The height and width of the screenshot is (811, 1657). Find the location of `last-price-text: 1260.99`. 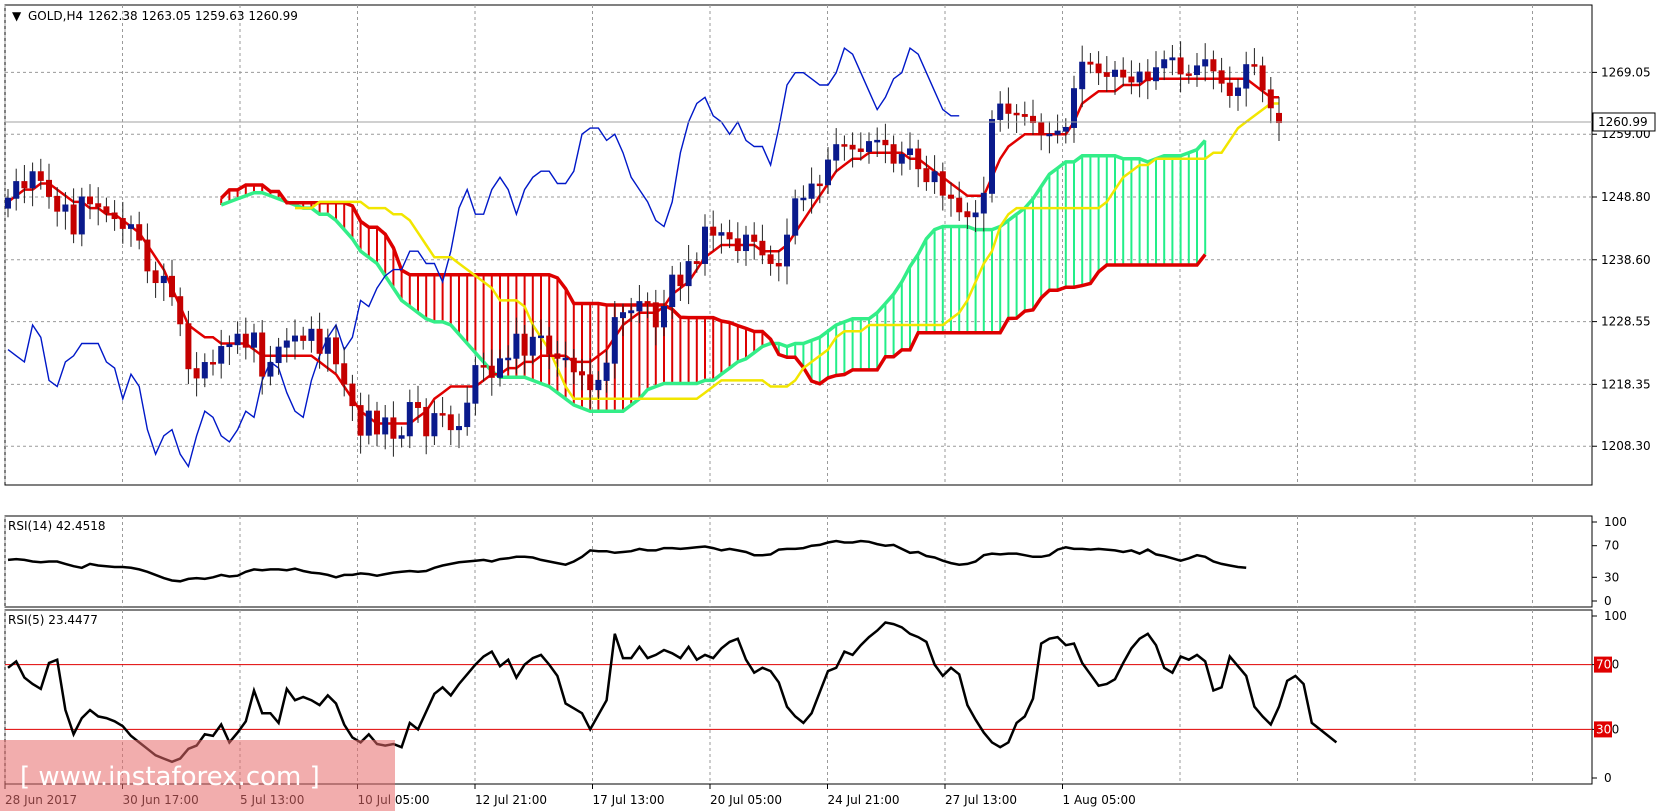

last-price-text: 1260.99 is located at coordinates (1623, 122).